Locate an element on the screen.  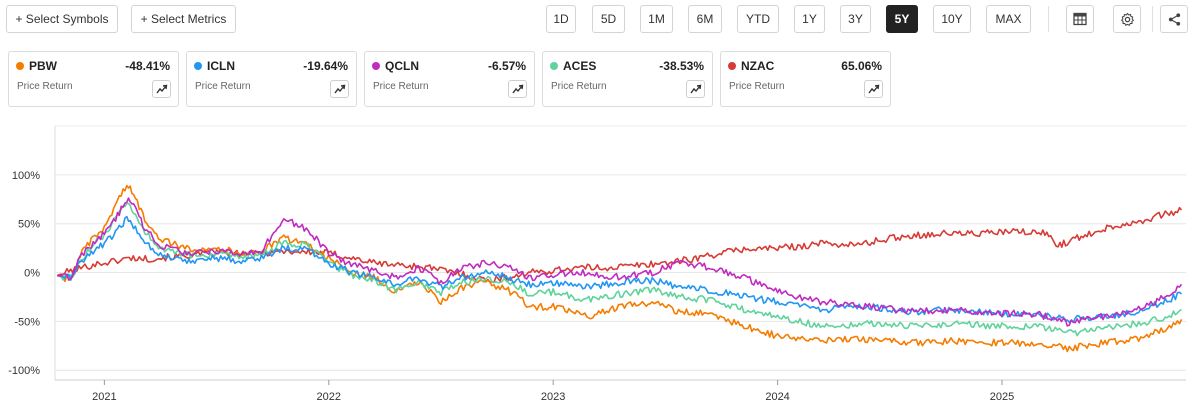
x-tick-label: 2023 is located at coordinates (553, 397).